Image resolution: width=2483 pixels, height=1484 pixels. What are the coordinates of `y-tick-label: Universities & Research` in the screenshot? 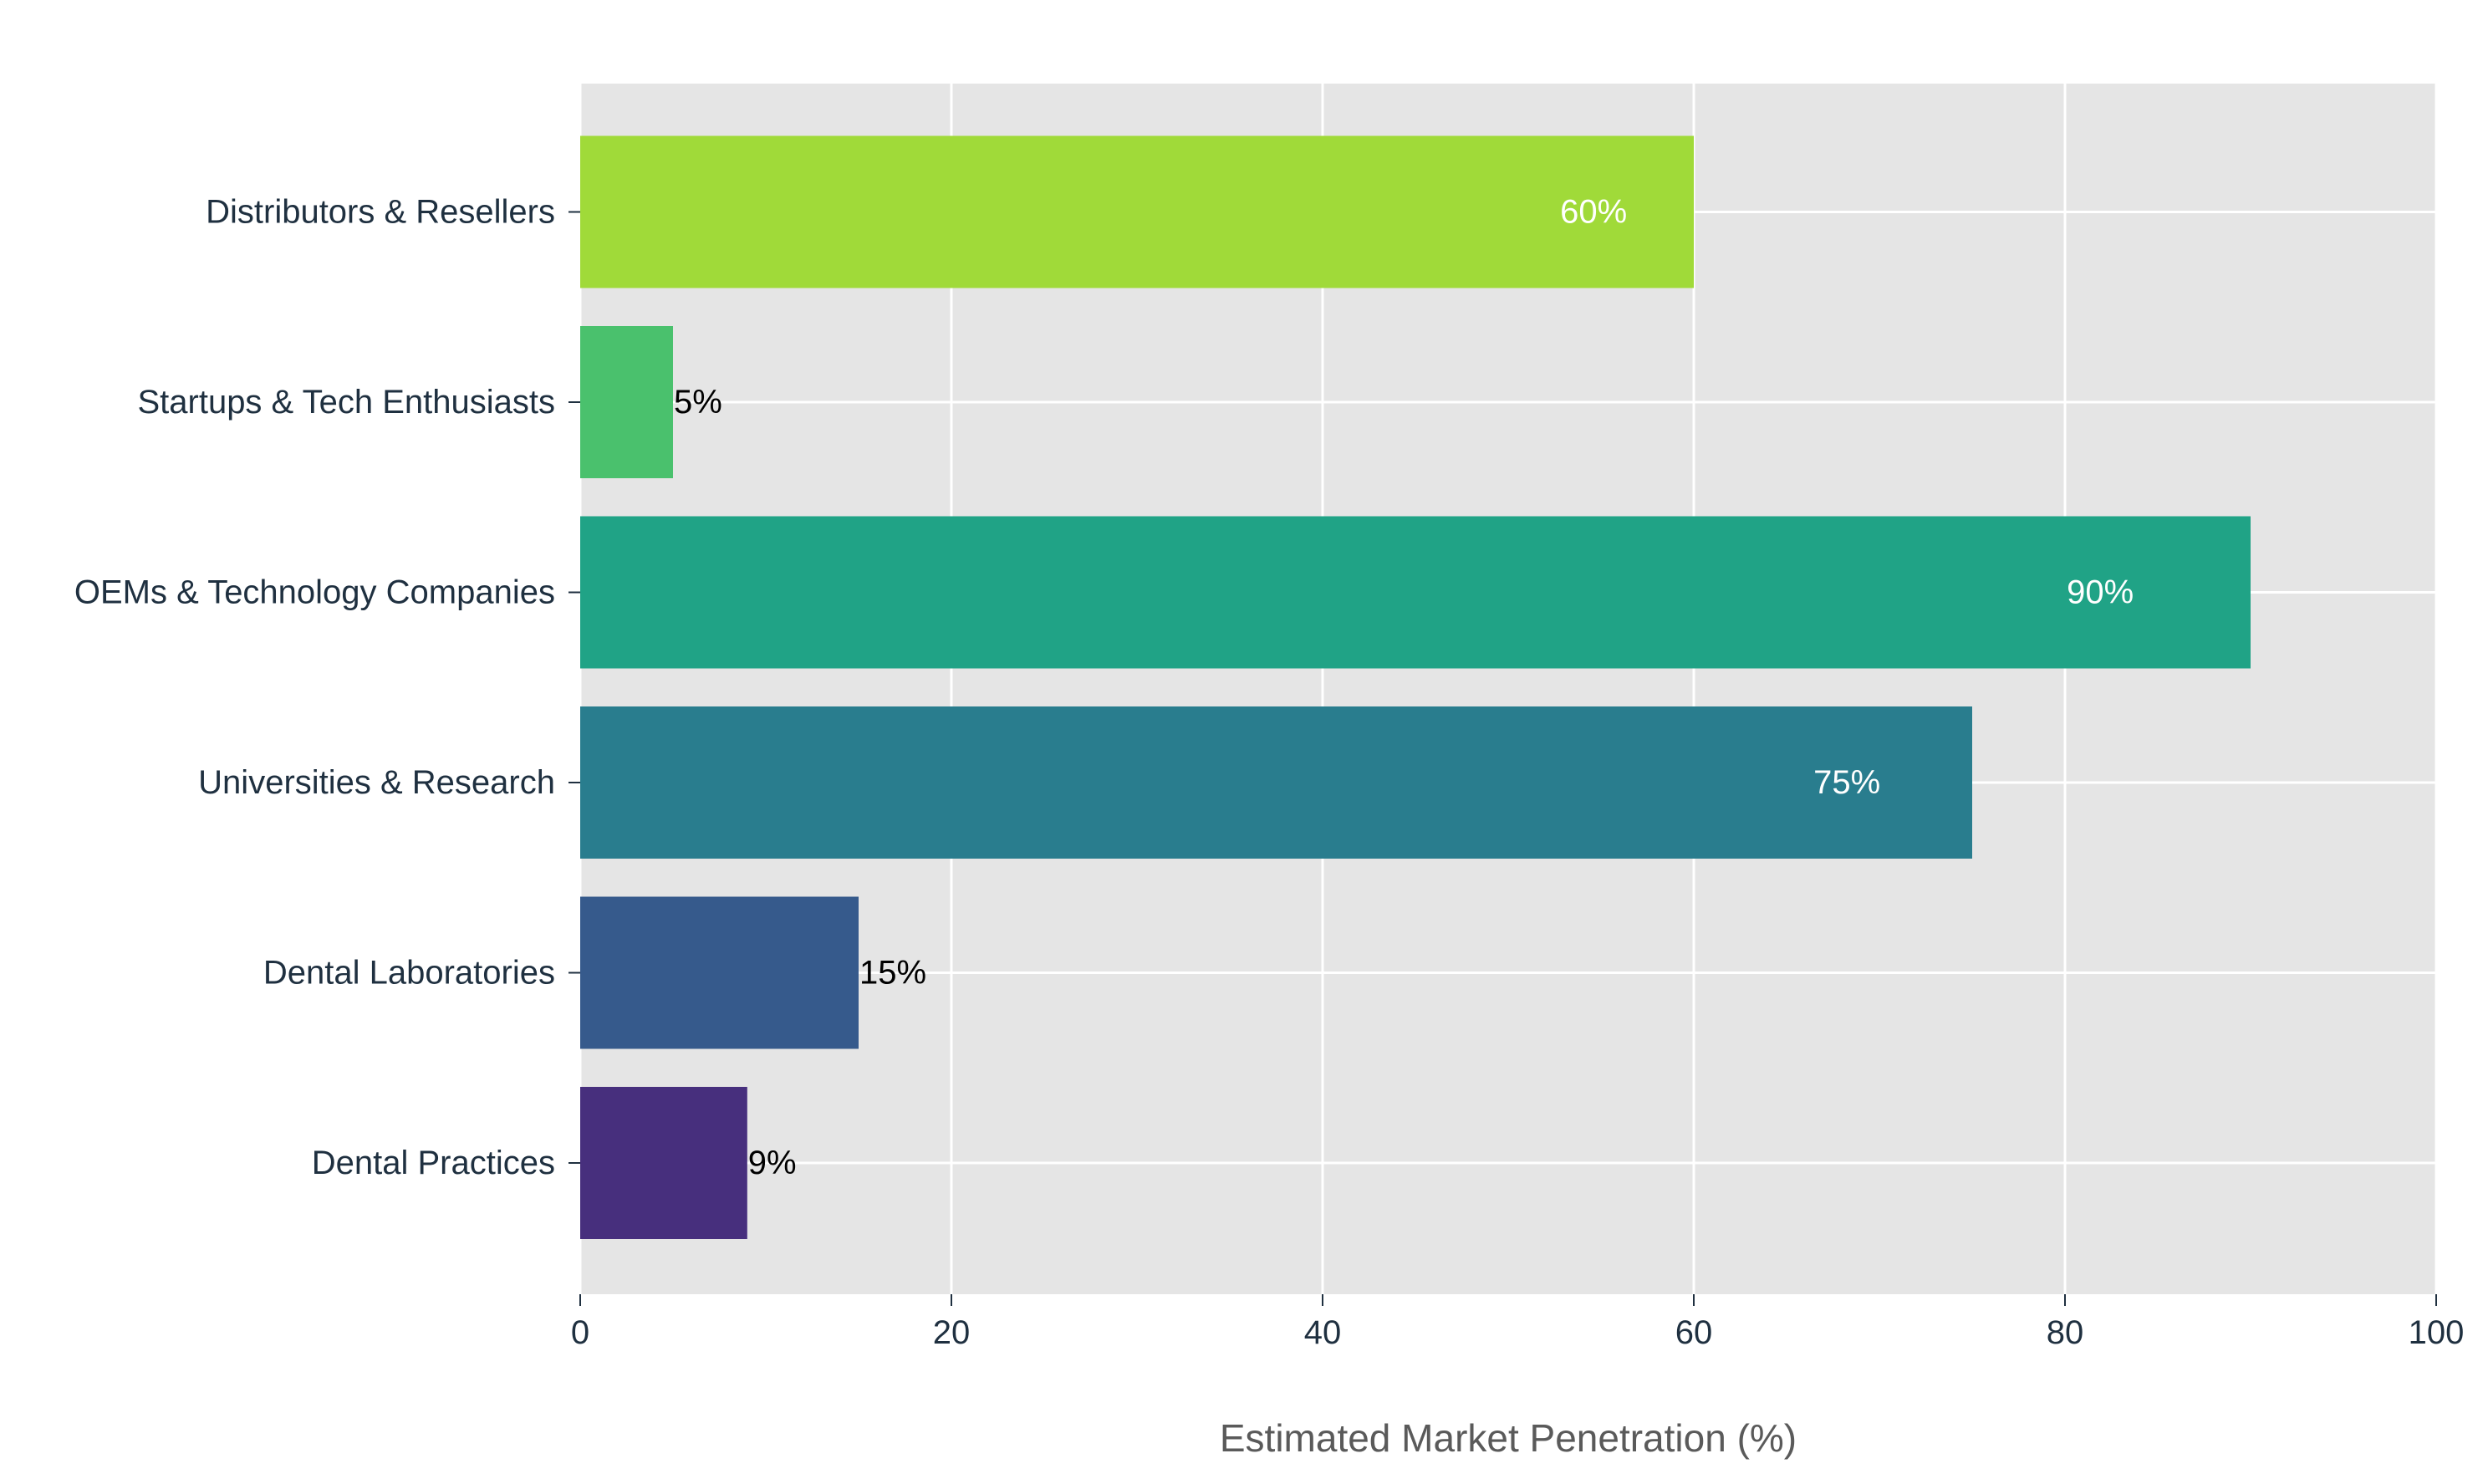 It's located at (376, 782).